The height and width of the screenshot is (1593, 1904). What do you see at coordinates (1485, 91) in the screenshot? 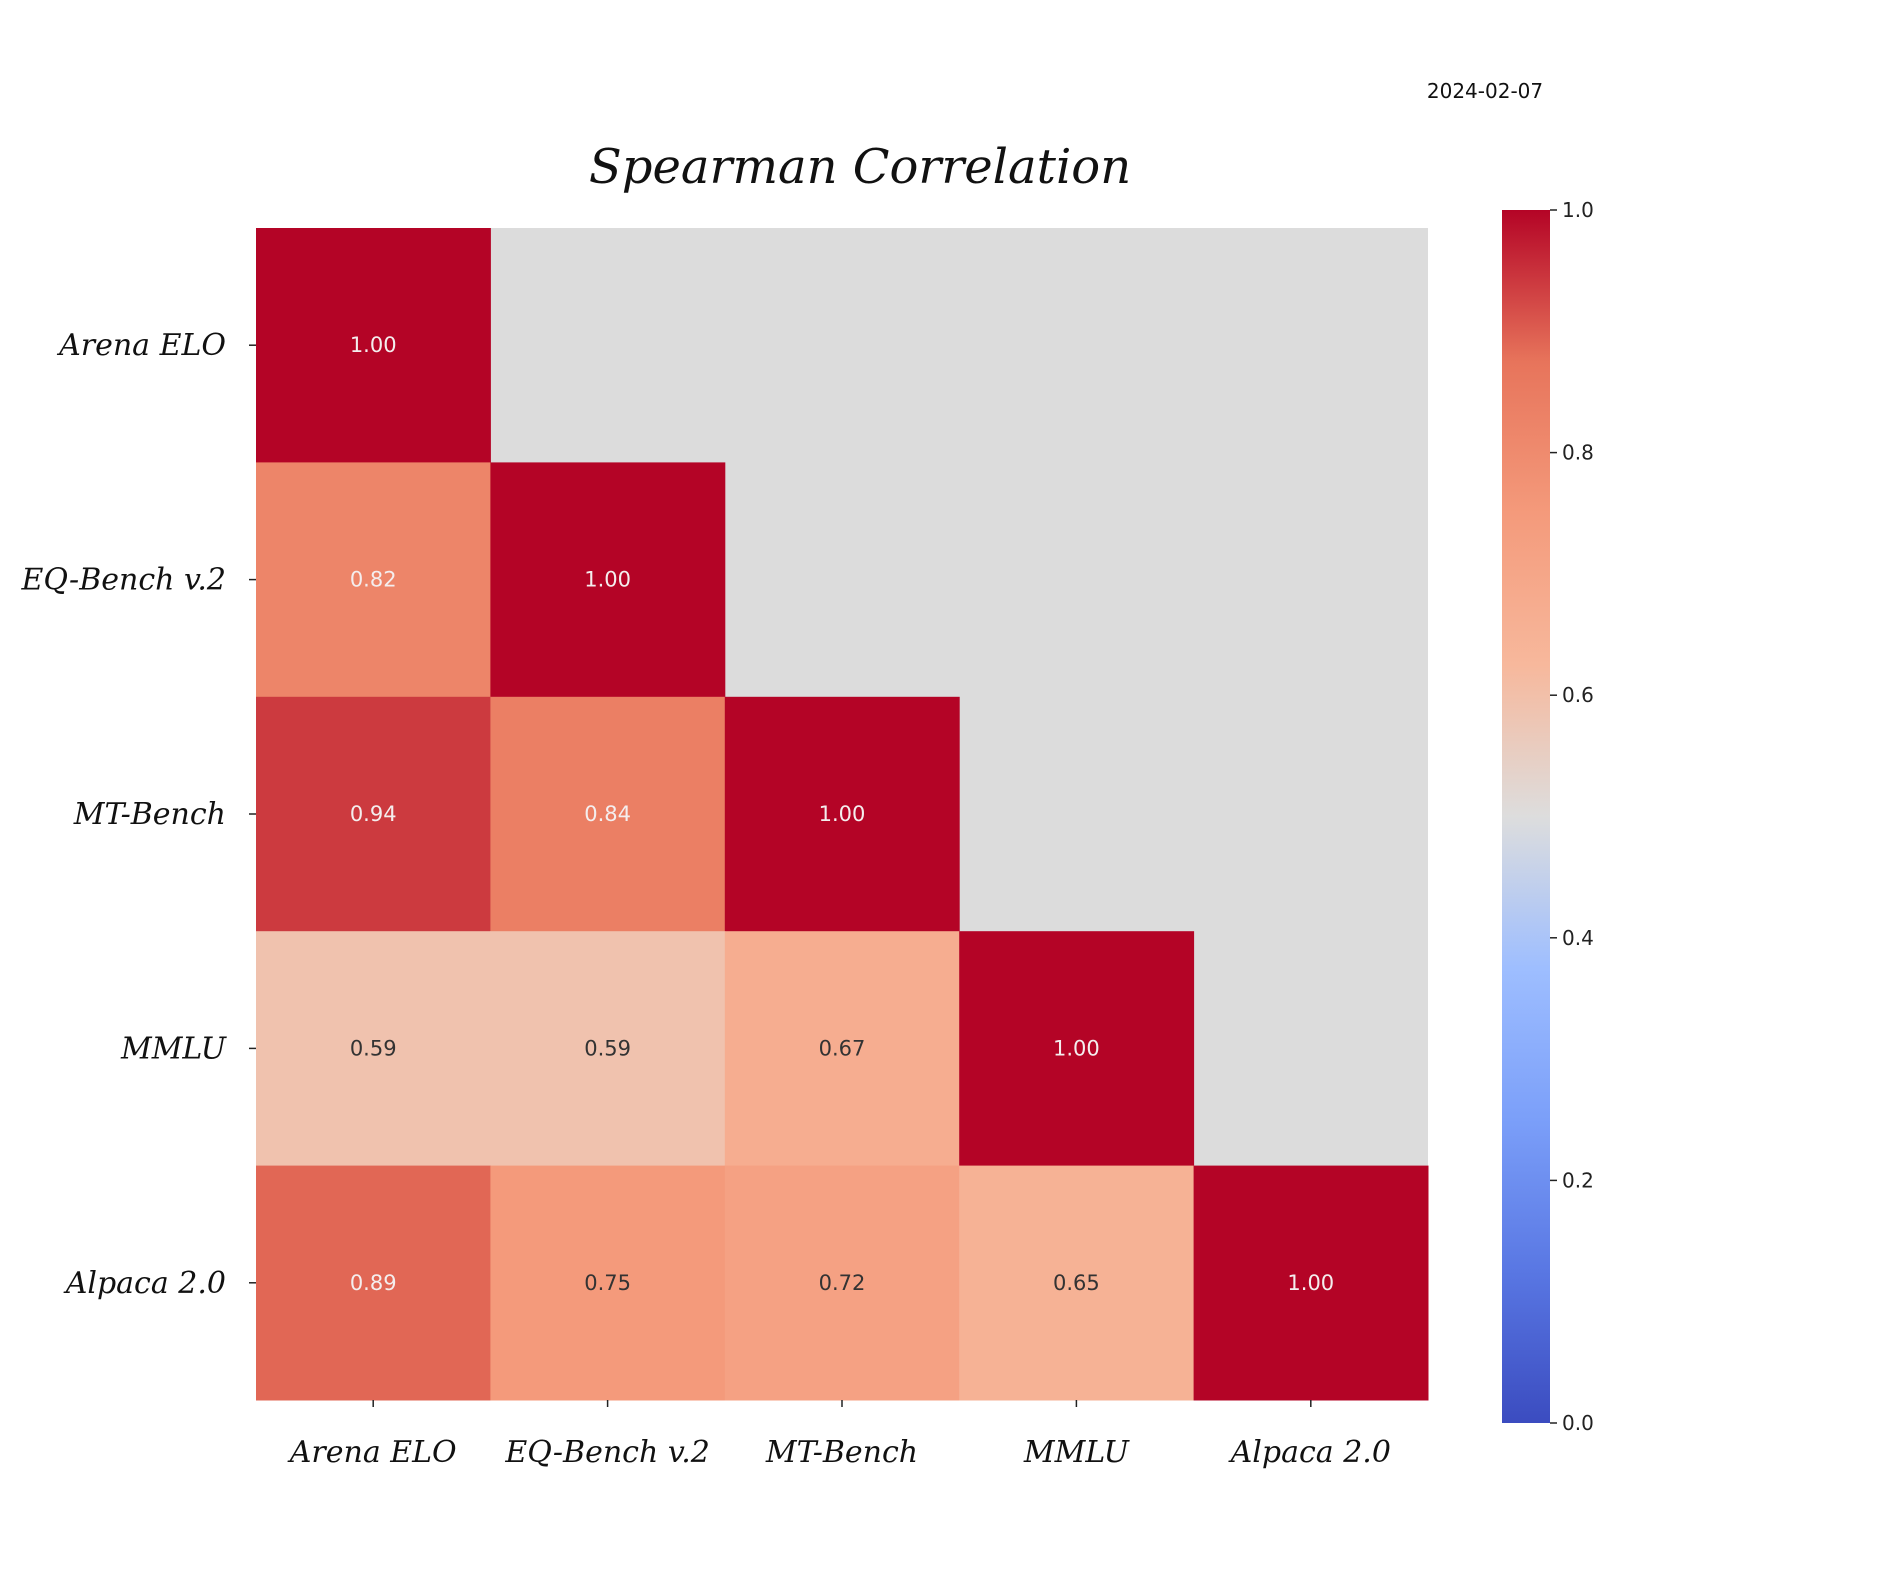
I see `date-label: 2024-02-07` at bounding box center [1485, 91].